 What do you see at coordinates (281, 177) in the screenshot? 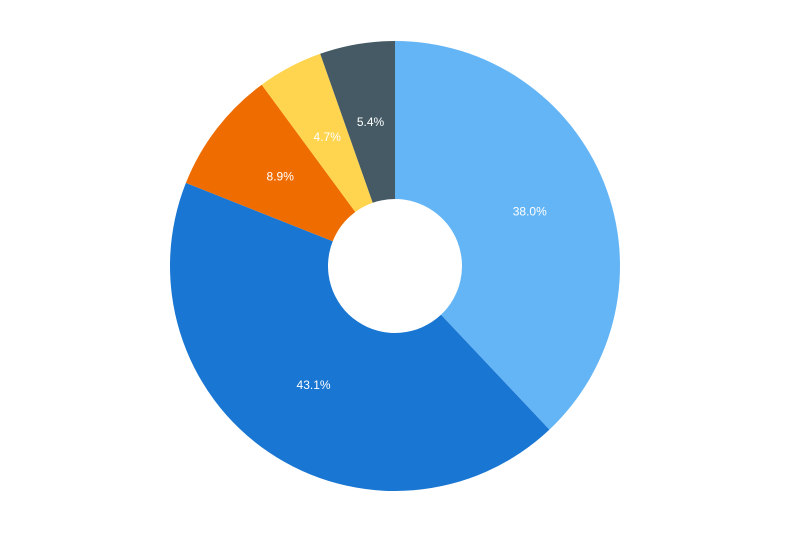
I see `data-label: 8.9%` at bounding box center [281, 177].